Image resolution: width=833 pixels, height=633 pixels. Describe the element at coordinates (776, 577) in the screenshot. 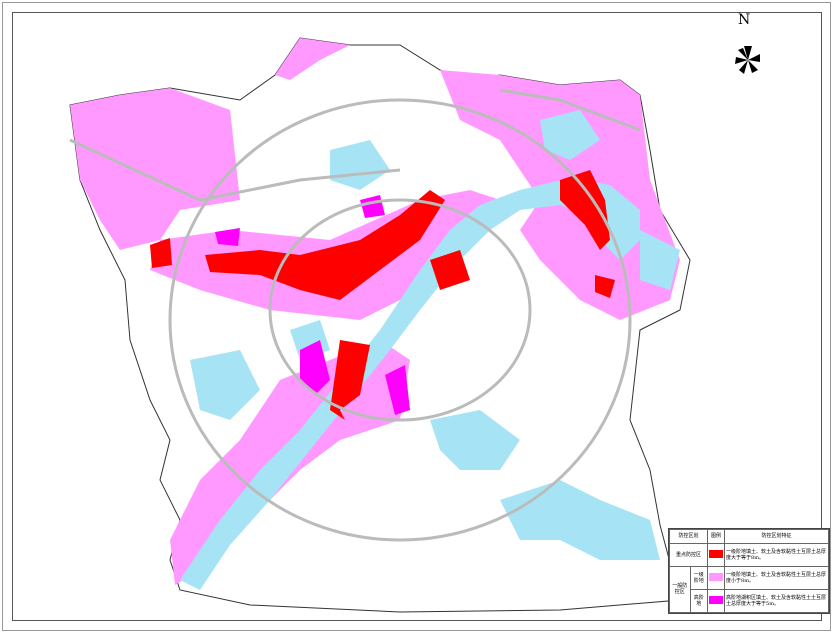

I see `legend-desc: 一级阶地填土、软土及含软黏性土互层土总厚度小于8m。` at that location.